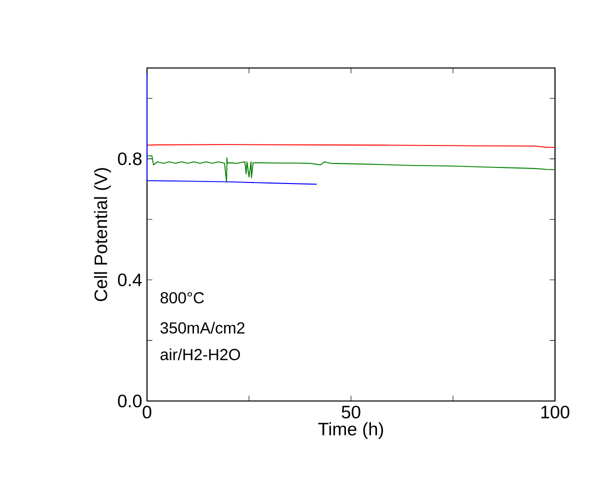  What do you see at coordinates (102, 235) in the screenshot?
I see `y-axis-title: Cell Potential (V)` at bounding box center [102, 235].